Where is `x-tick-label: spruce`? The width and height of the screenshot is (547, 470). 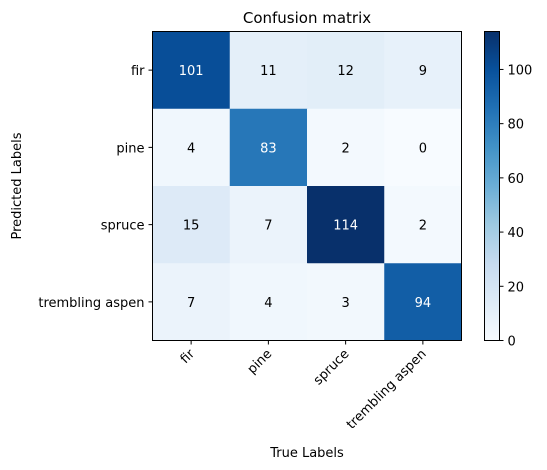 x-tick-label: spruce is located at coordinates (332, 368).